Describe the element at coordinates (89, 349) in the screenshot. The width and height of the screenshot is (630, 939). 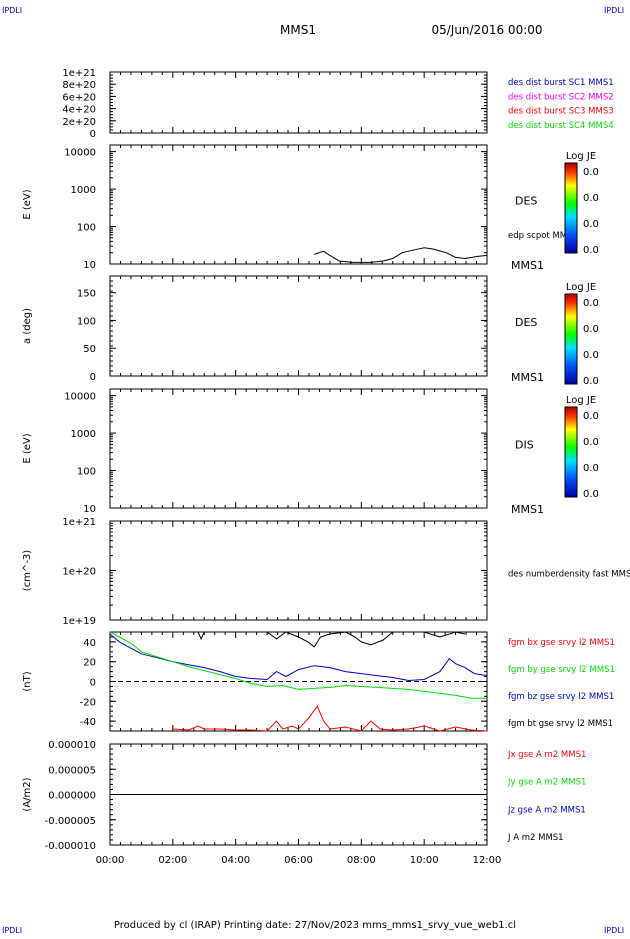
I see `y-tick-label: 50` at that location.